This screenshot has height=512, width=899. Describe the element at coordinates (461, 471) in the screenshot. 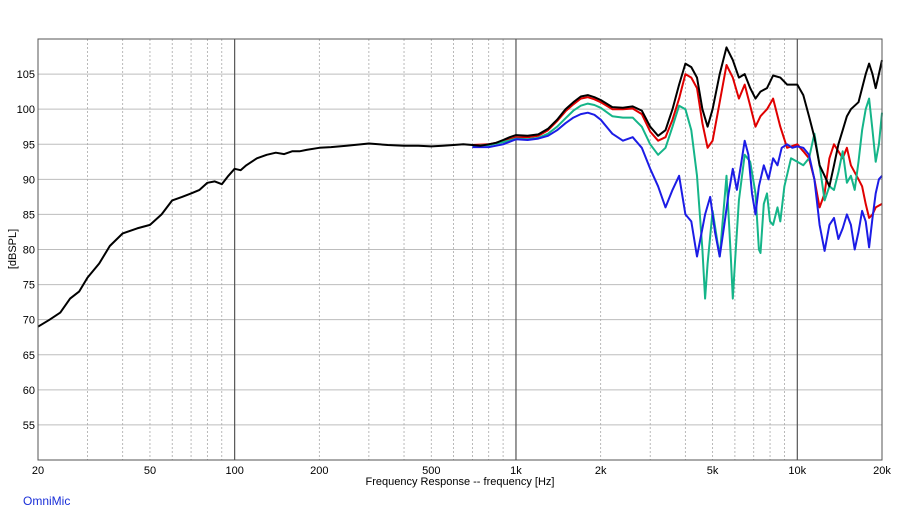

I see `x-tick-labels: 20 50 100 200 500 1k 2k 5k 10k 20k` at that location.